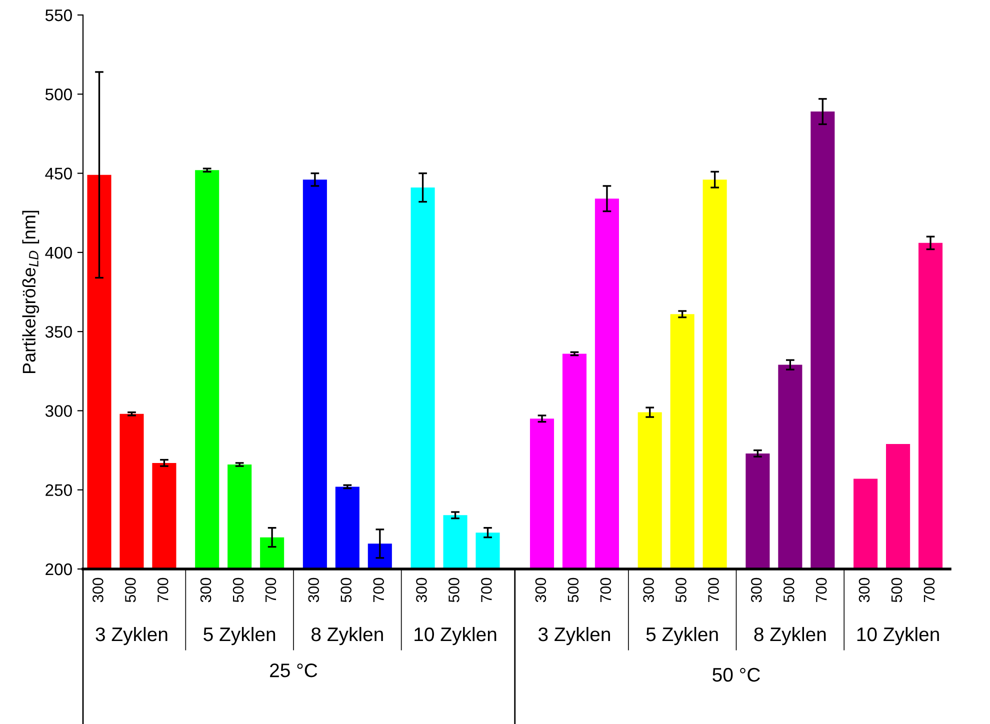  Describe the element at coordinates (58, 411) in the screenshot. I see `y-tick-label: 300` at that location.